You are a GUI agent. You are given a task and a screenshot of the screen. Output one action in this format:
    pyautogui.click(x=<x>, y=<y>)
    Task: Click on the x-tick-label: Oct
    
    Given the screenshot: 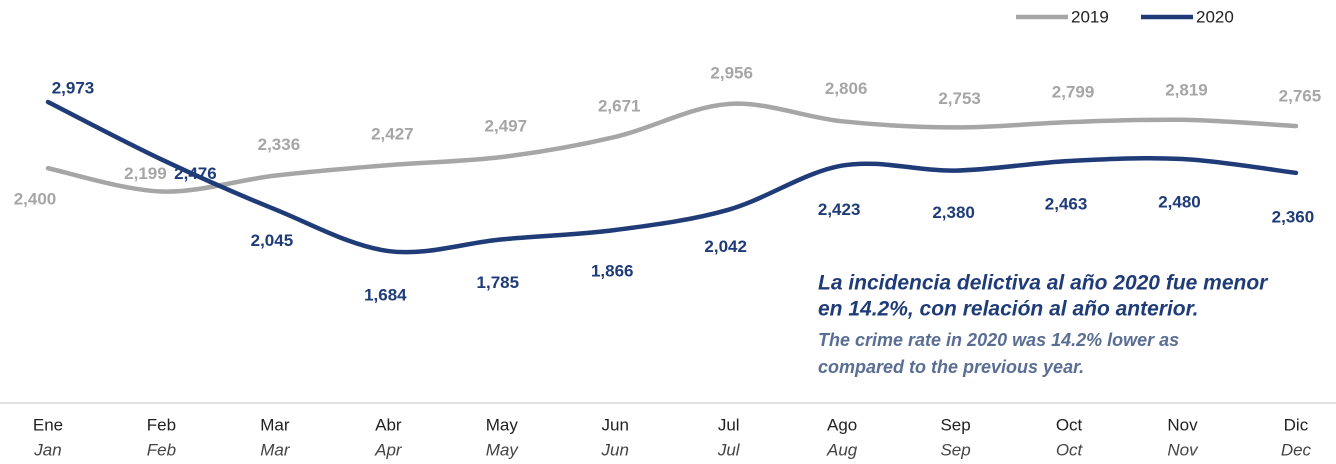 What is the action you would take?
    pyautogui.click(x=1069, y=424)
    